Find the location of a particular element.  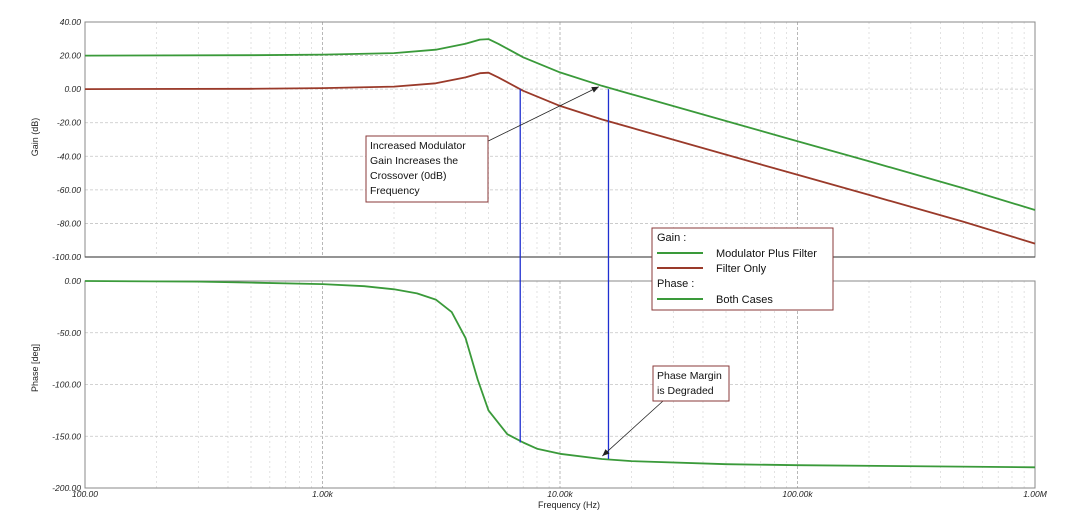

y-tick-label: 40.00 is located at coordinates (71, 22).